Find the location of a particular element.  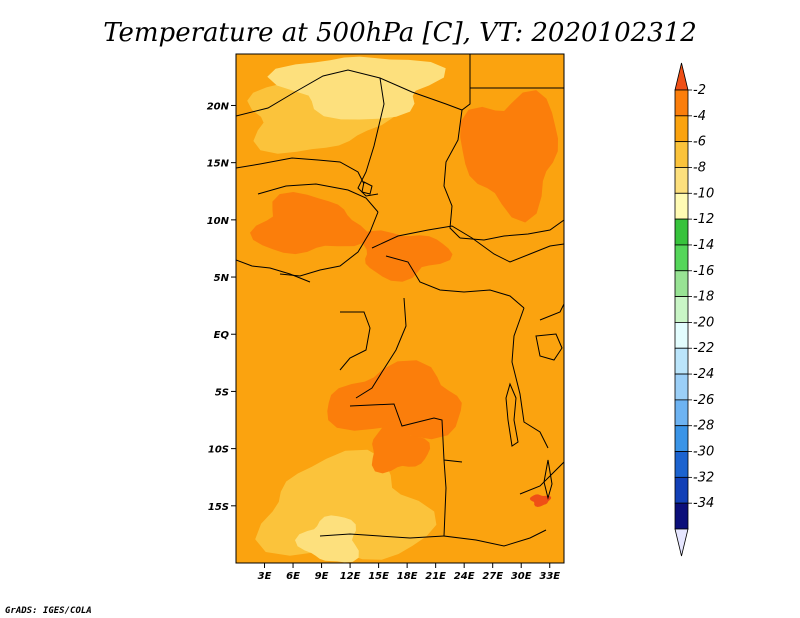

border-libya-chad is located at coordinates (371, 137).